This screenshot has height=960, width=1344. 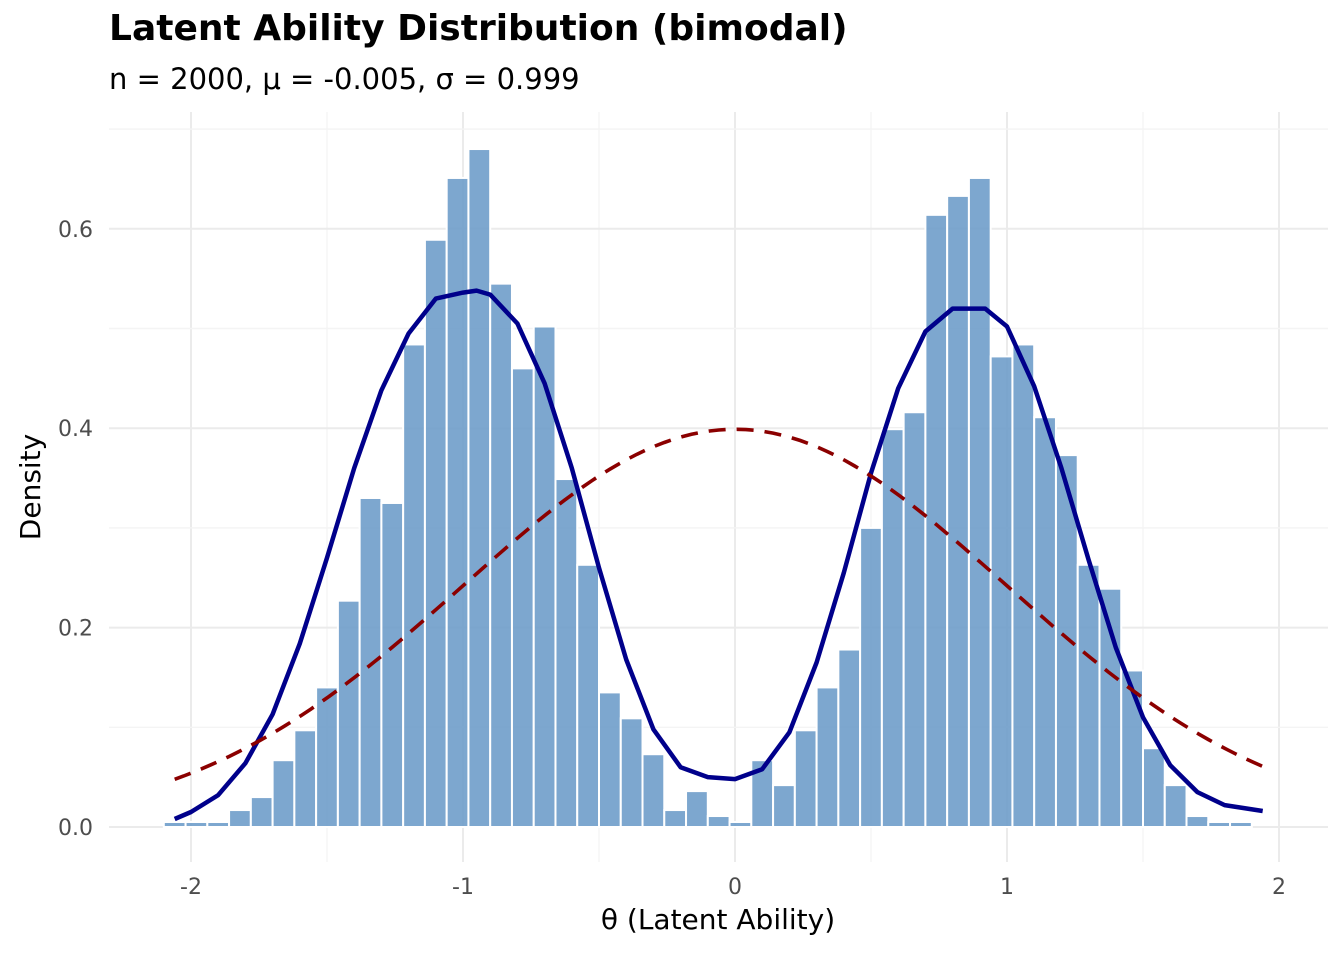 I want to click on y-tick-label: 0.0, so click(x=75, y=828).